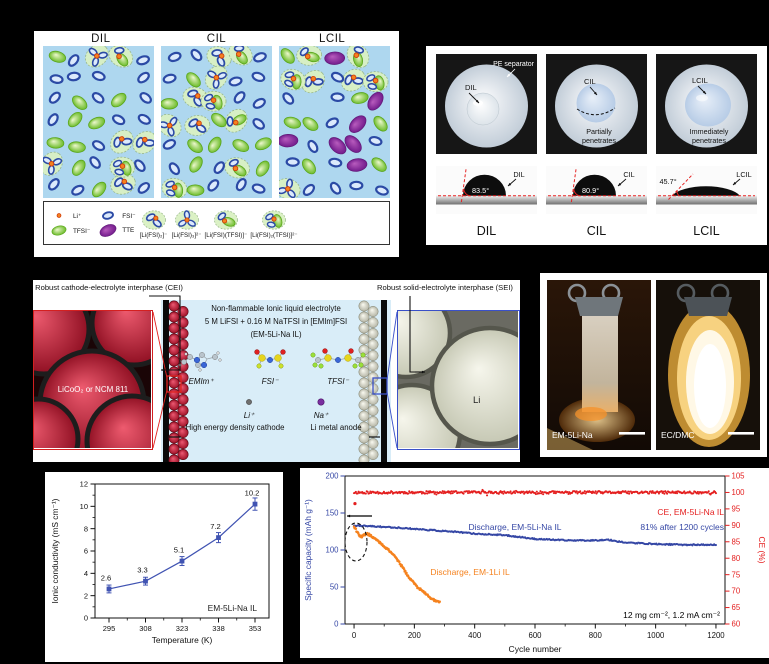  Describe the element at coordinates (653, 365) in the screenshot. I see `flammability-photos: EM-5Li-Na EC/DMC` at that location.